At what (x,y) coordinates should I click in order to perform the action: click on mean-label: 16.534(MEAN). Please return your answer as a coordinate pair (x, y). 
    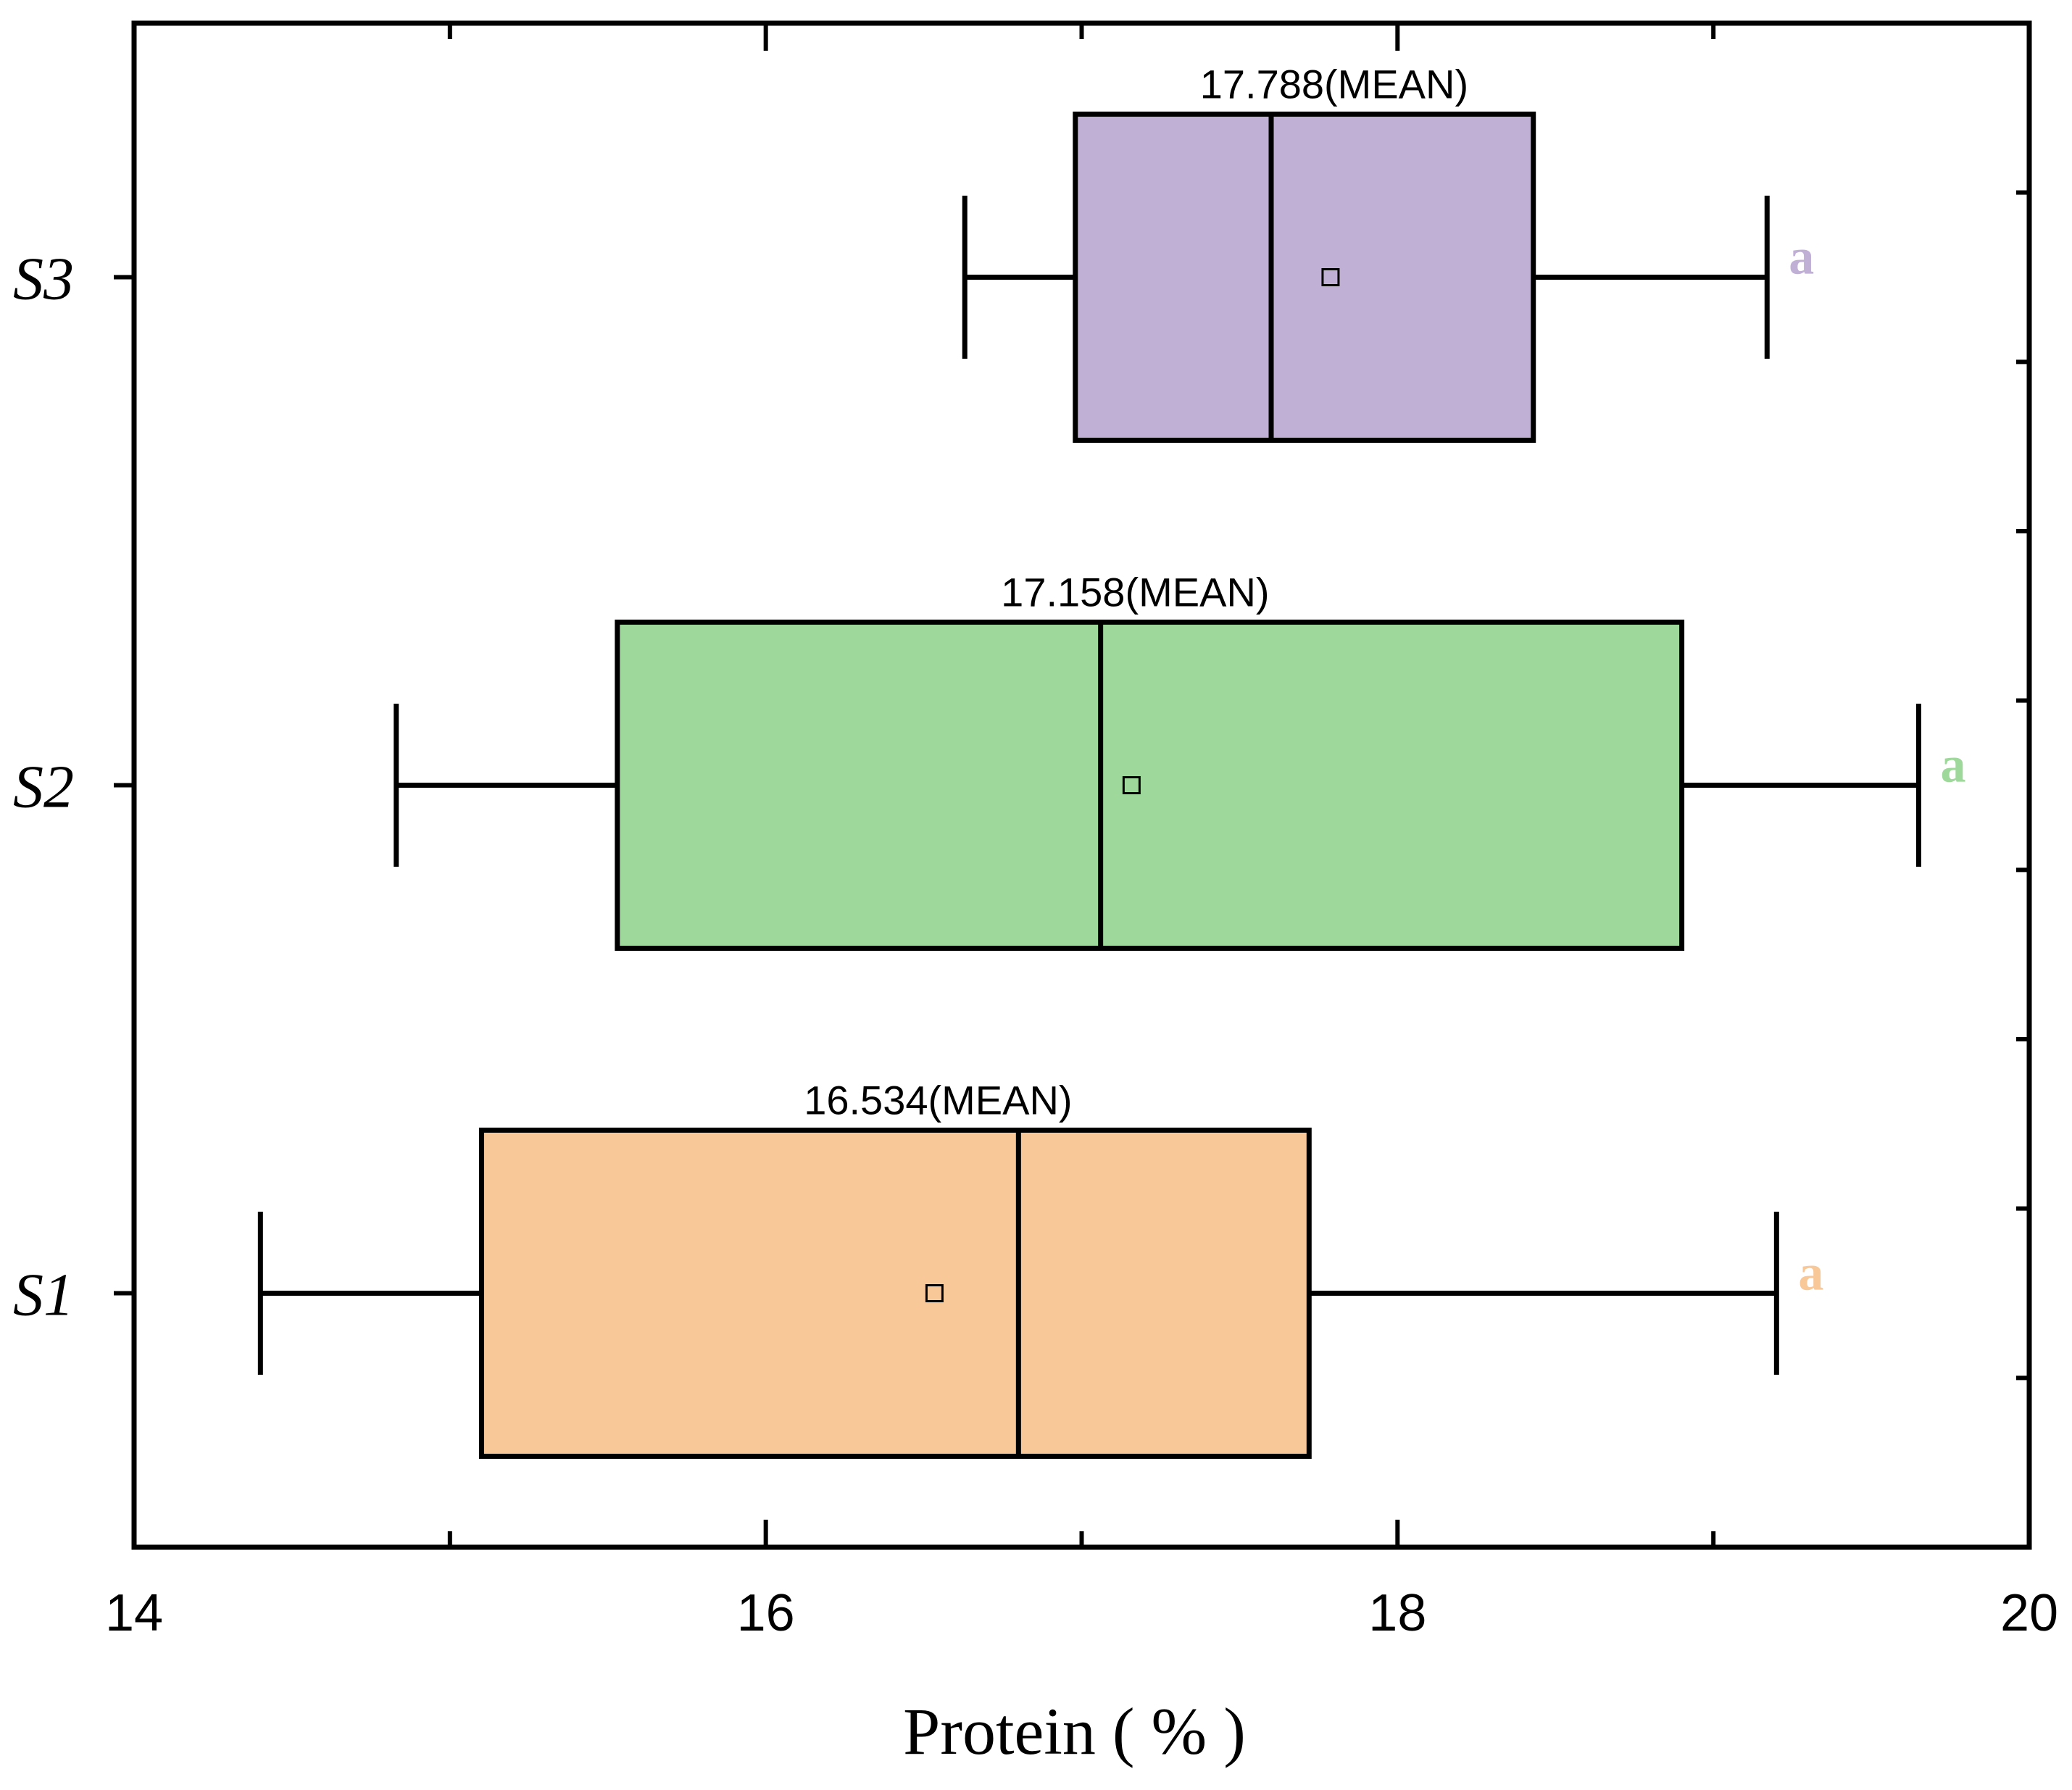
    Looking at the image, I should click on (938, 1100).